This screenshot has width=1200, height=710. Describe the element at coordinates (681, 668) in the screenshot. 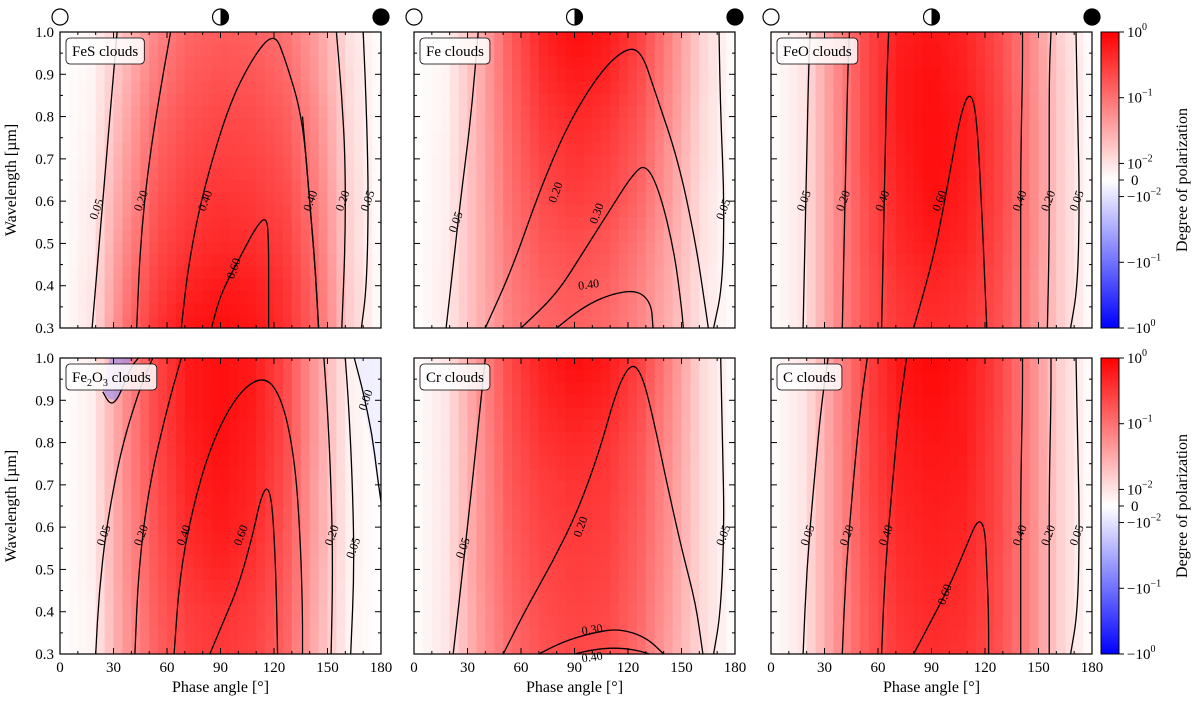

I see `x-tick-label: 150` at that location.